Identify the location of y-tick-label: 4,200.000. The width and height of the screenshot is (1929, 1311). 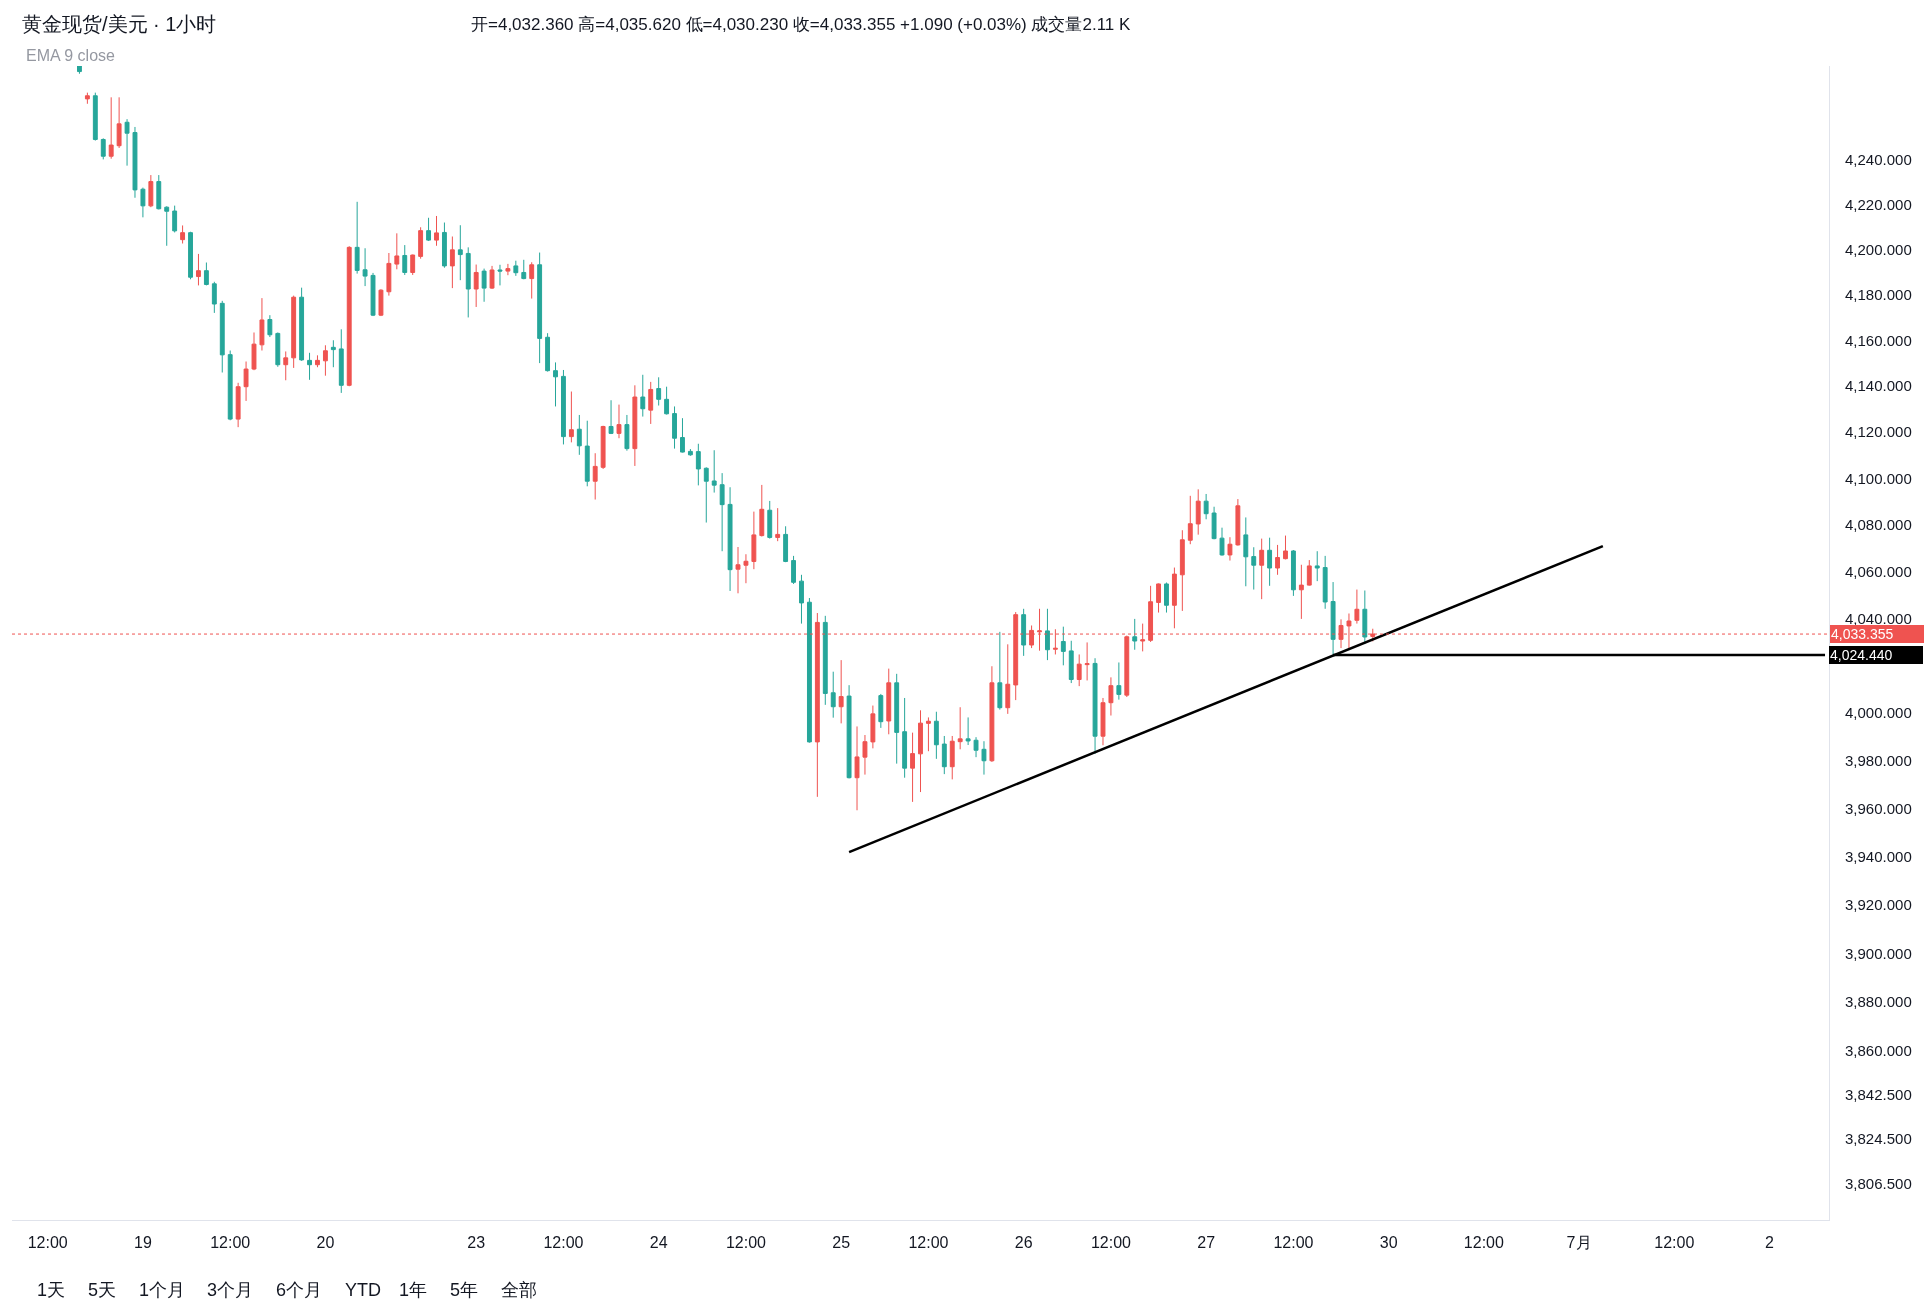
(1878, 249).